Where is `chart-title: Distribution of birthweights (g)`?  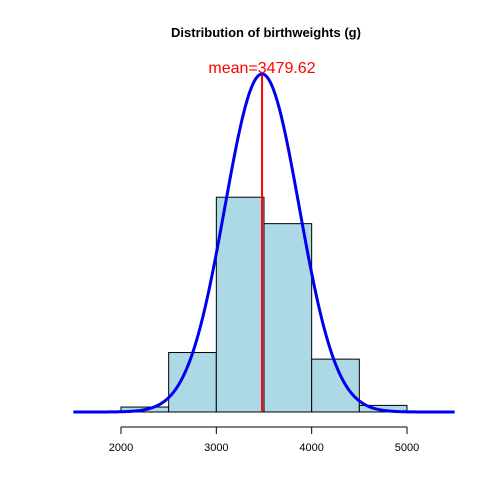
chart-title: Distribution of birthweights (g) is located at coordinates (266, 32).